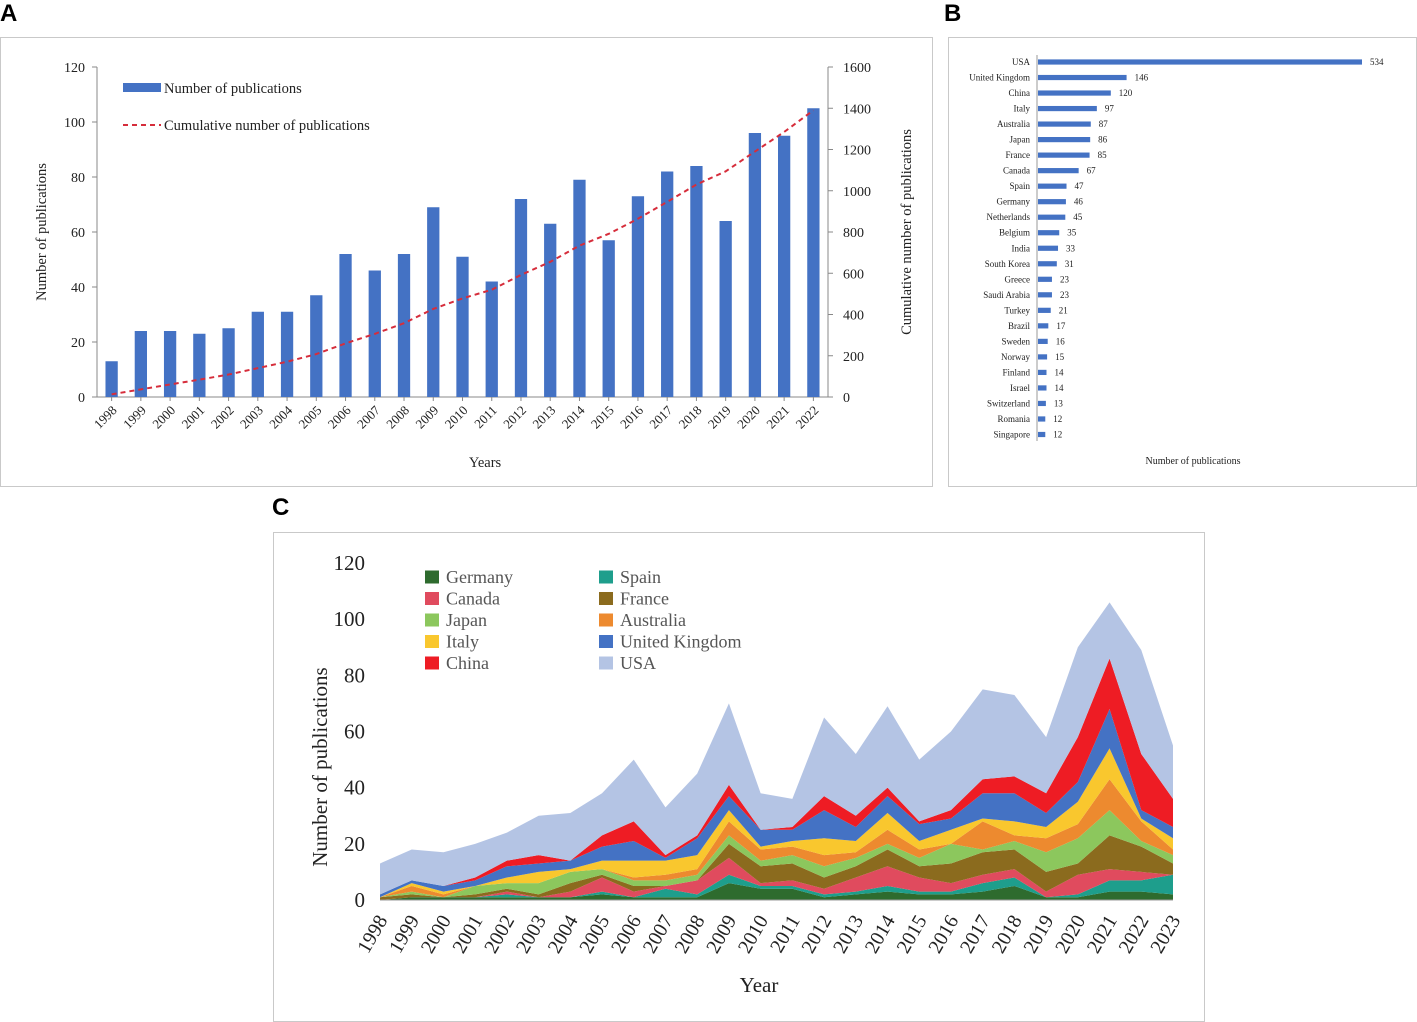 The width and height of the screenshot is (1417, 1022). I want to click on c-x-tick-label: 2011, so click(785, 934).